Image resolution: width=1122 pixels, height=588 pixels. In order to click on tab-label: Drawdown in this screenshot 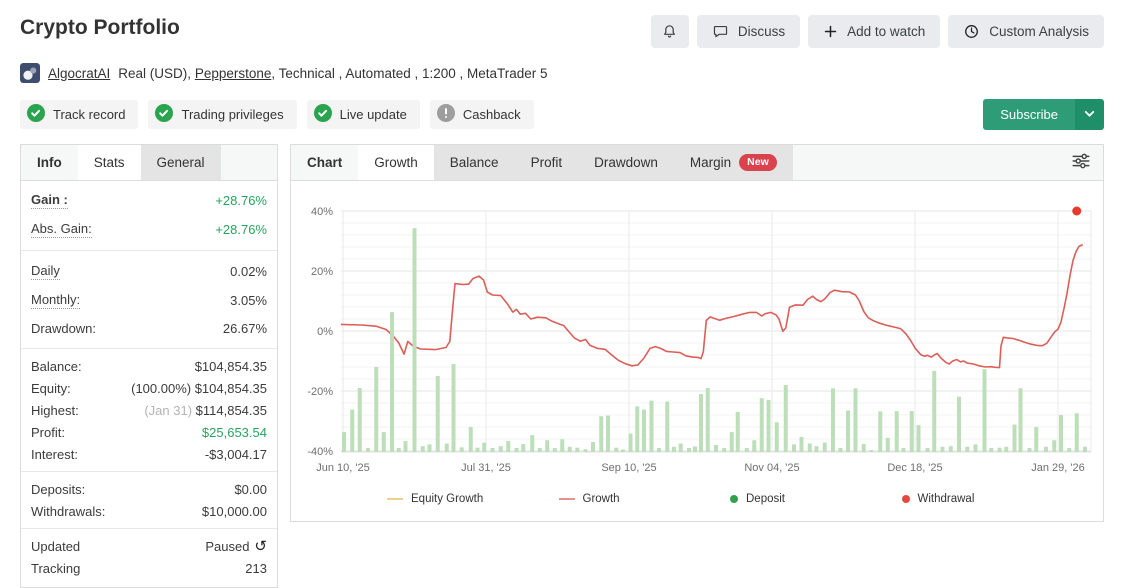, I will do `click(626, 162)`.